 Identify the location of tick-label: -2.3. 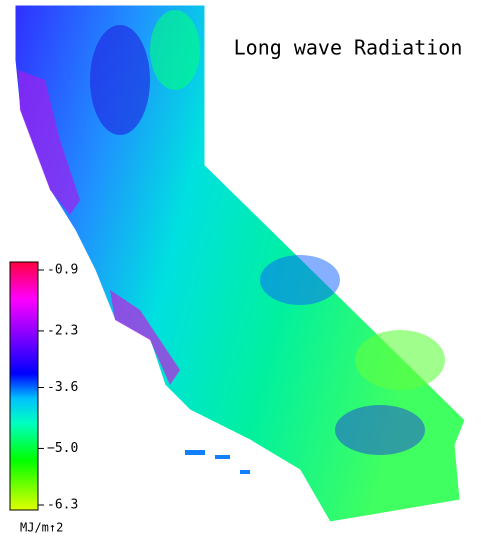
(62, 330).